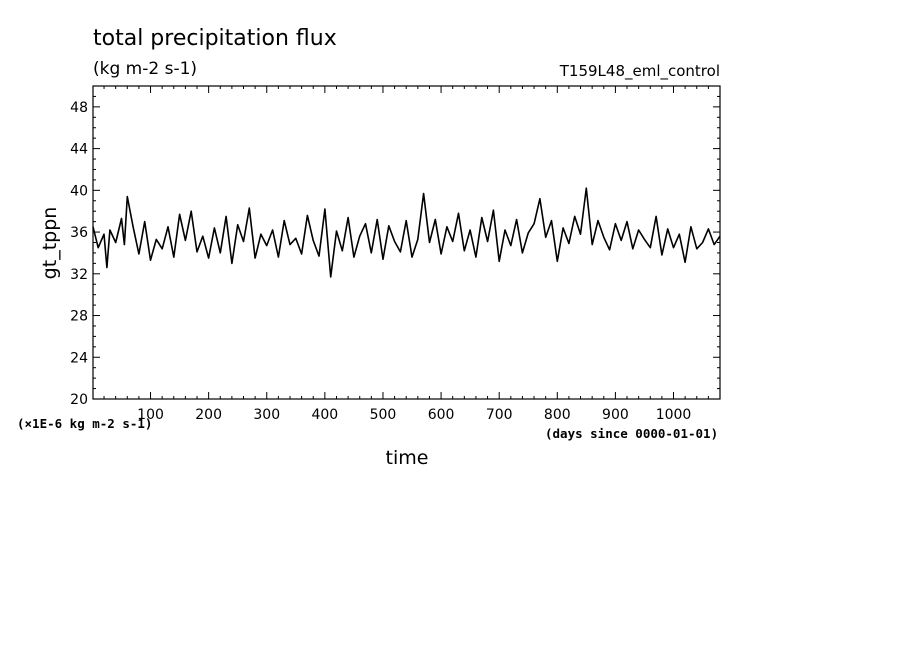  What do you see at coordinates (79, 150) in the screenshot?
I see `y-tick-label: 44` at bounding box center [79, 150].